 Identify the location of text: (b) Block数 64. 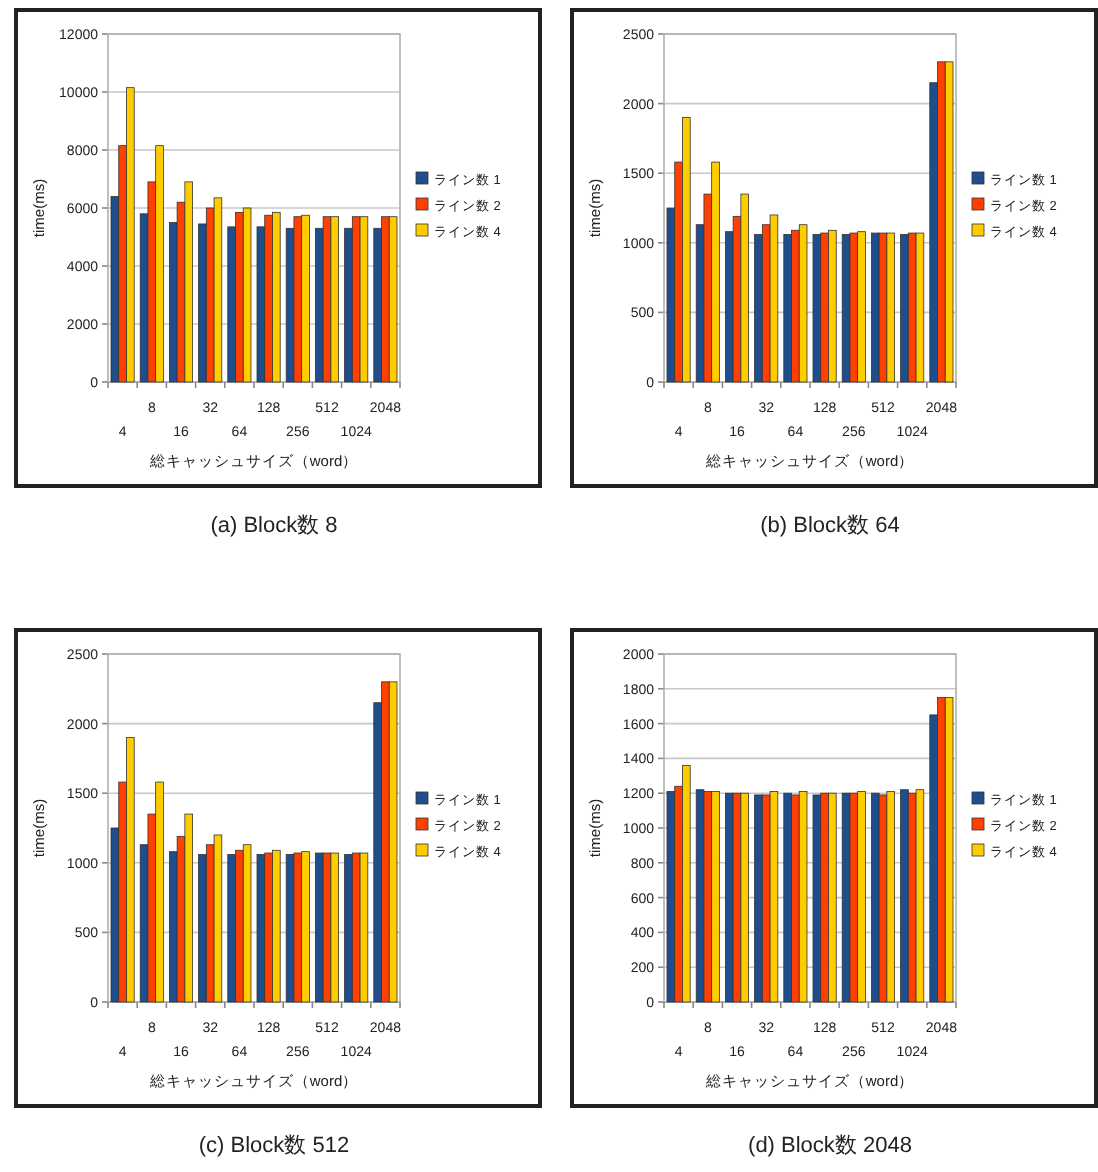
(830, 526).